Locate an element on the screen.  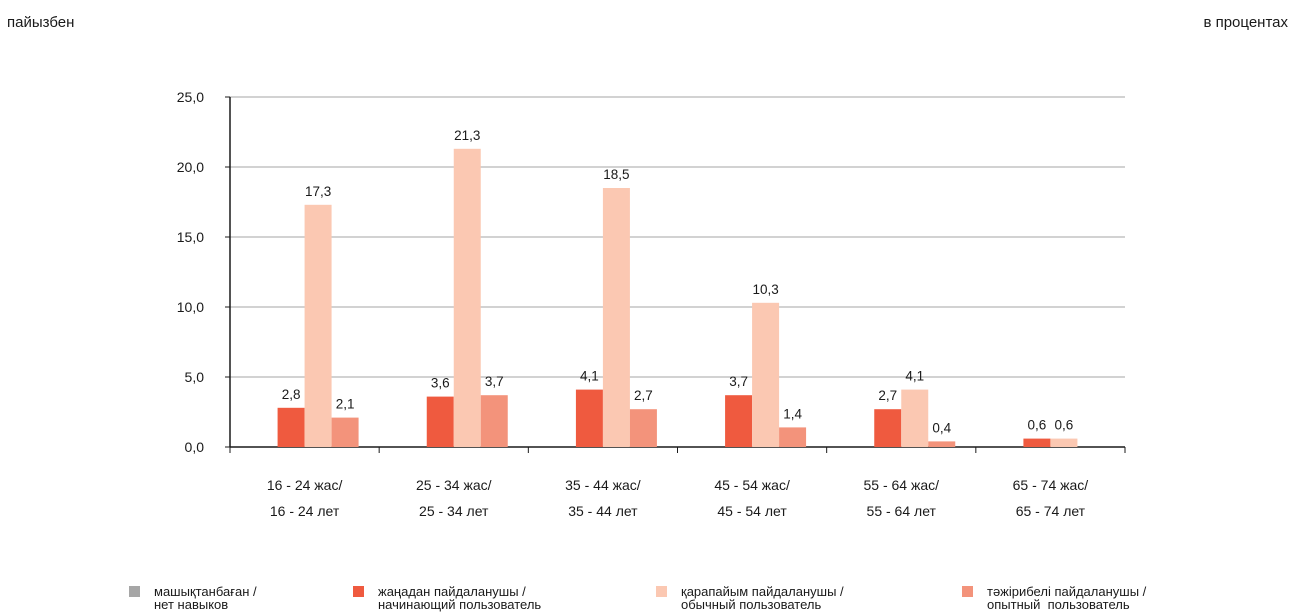
legend-item-no-skills: машықтанбаған / нет навыков is located at coordinates (193, 598).